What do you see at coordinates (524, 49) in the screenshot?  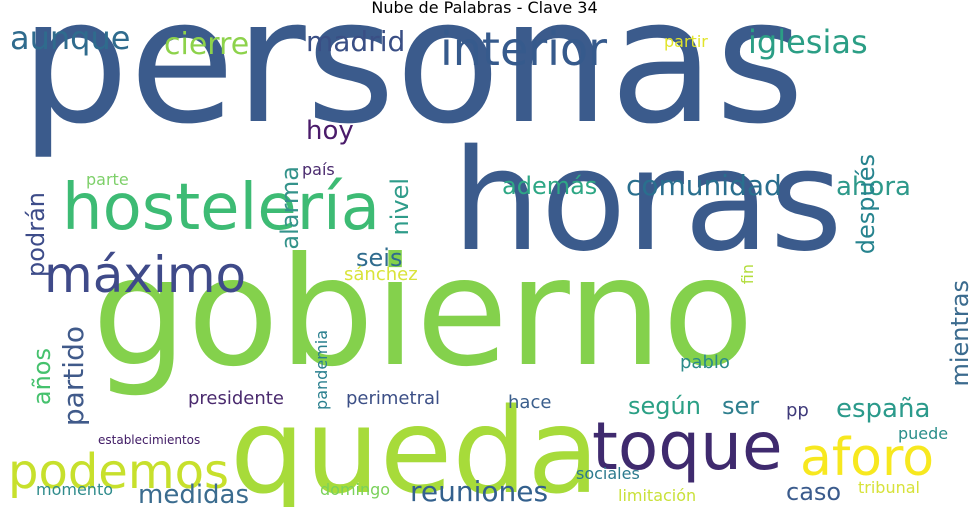 I see `word-interior: interior` at bounding box center [524, 49].